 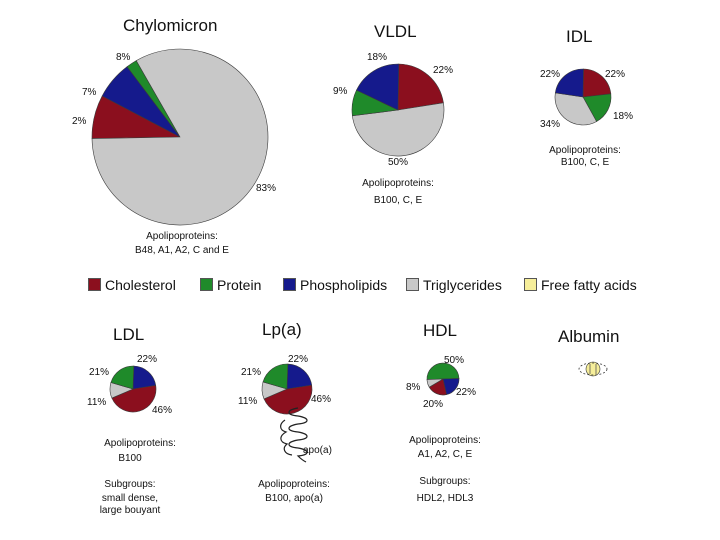 I want to click on pie-slice-hdl-protein, so click(x=443, y=371).